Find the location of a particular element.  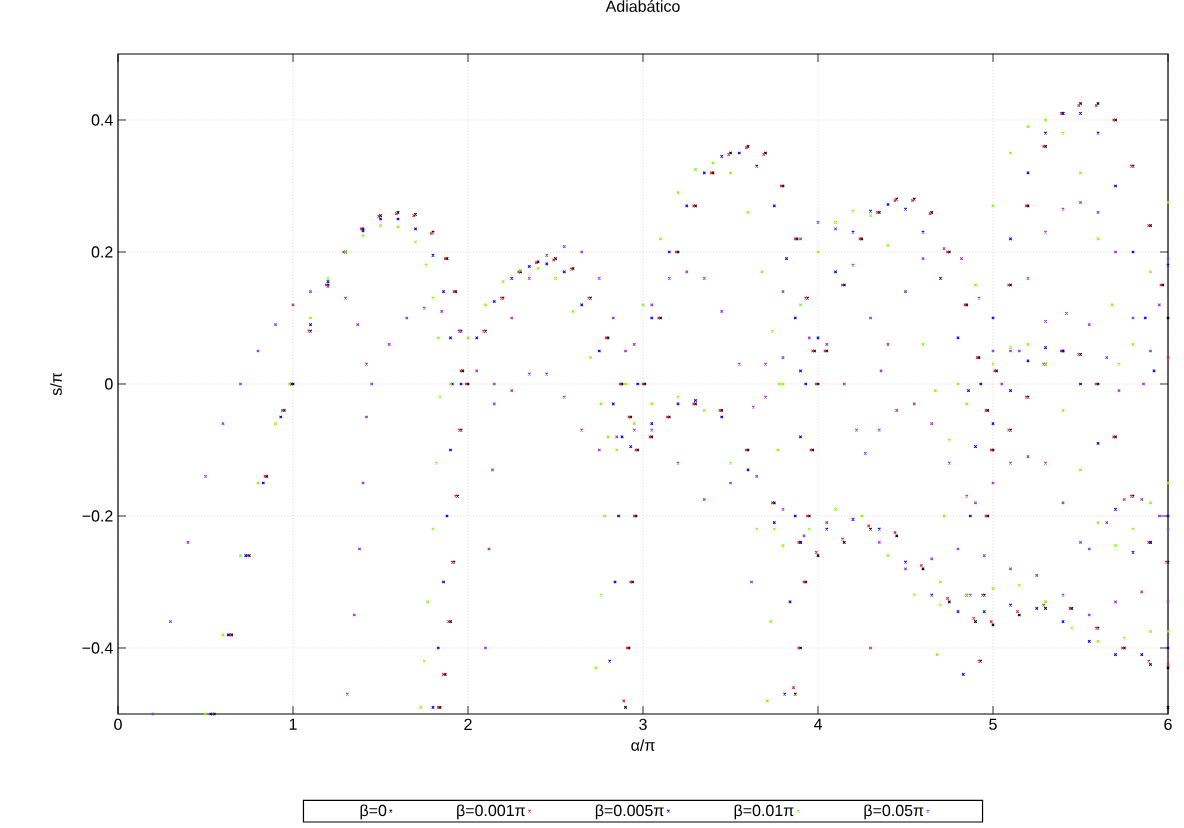

x-tick-label: 0 is located at coordinates (118, 724).